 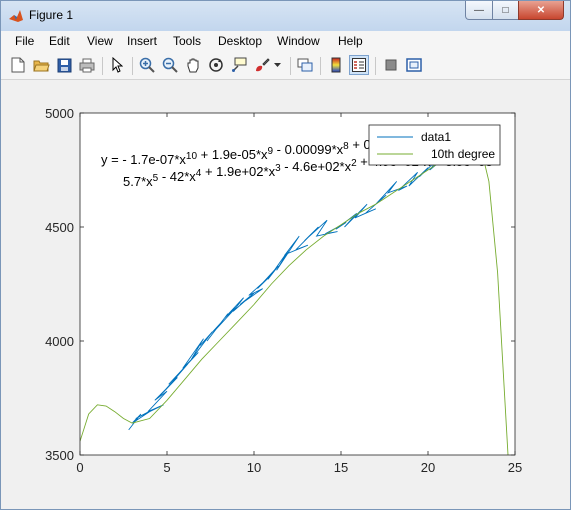 I want to click on menu-insert: Insert, so click(x=142, y=41).